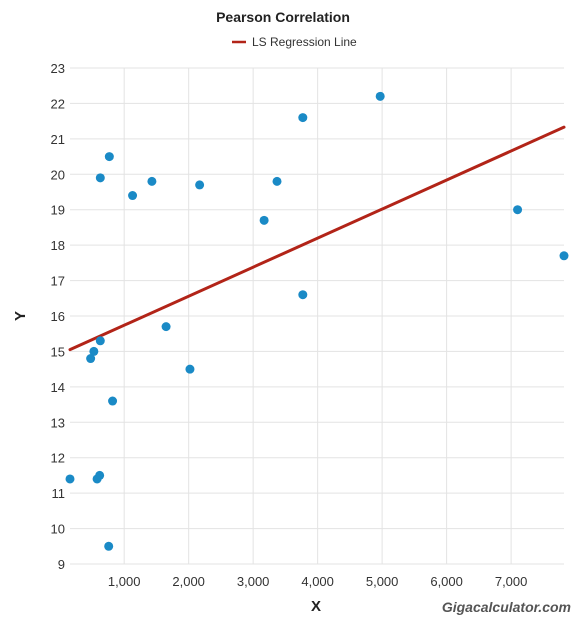 This screenshot has height=617, width=572. What do you see at coordinates (59, 493) in the screenshot?
I see `y-tick-label: 11` at bounding box center [59, 493].